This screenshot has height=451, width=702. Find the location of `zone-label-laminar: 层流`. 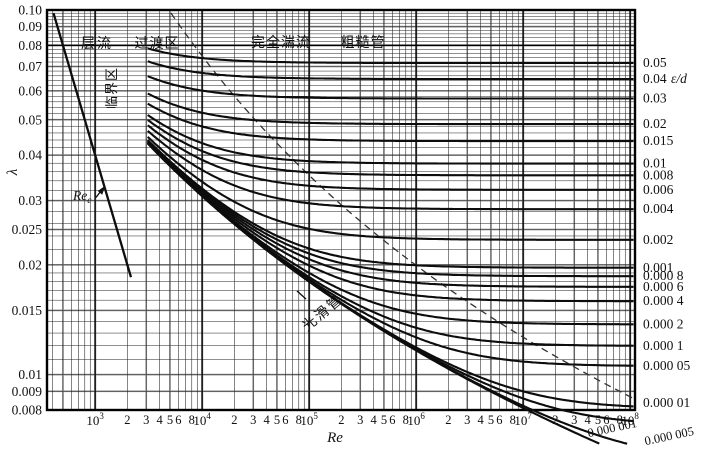

zone-label-laminar: 层流 is located at coordinates (97, 44).